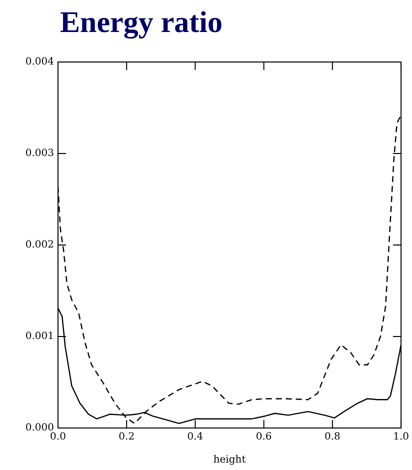 The height and width of the screenshot is (470, 412). I want to click on y-tick-label: 0.003, so click(39, 154).